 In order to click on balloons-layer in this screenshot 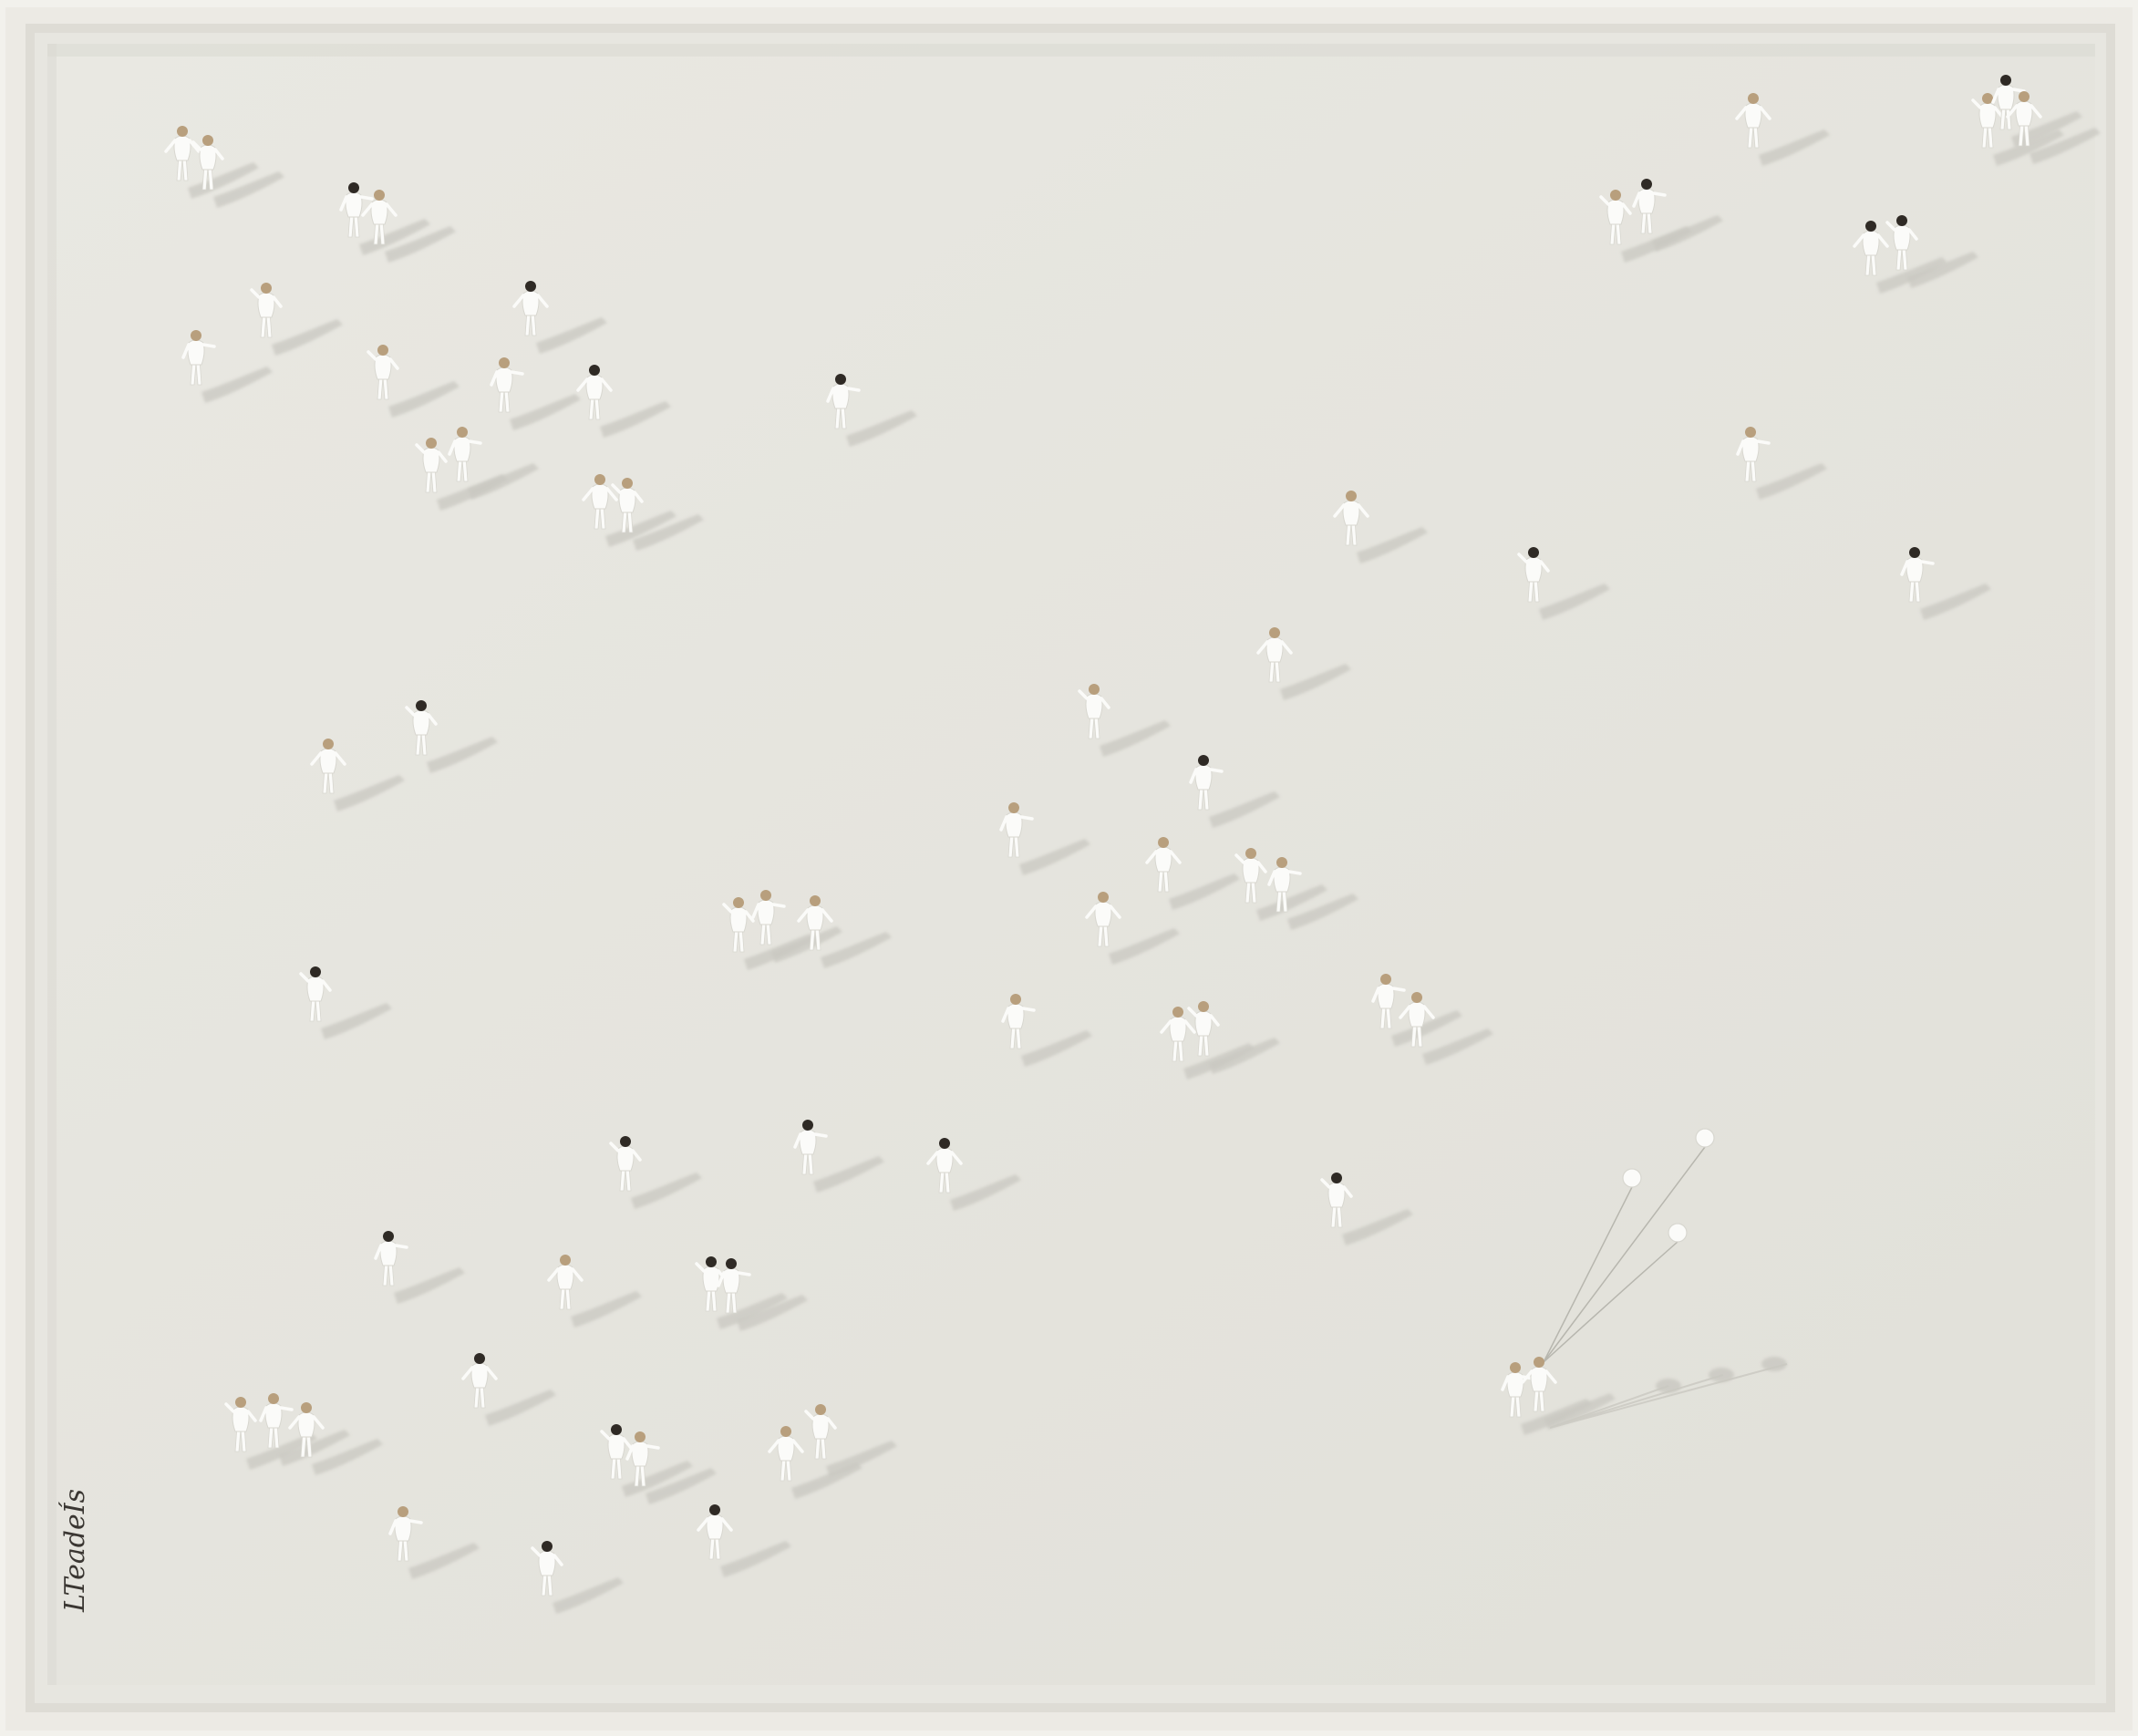, I will do `click(1668, 1185)`.